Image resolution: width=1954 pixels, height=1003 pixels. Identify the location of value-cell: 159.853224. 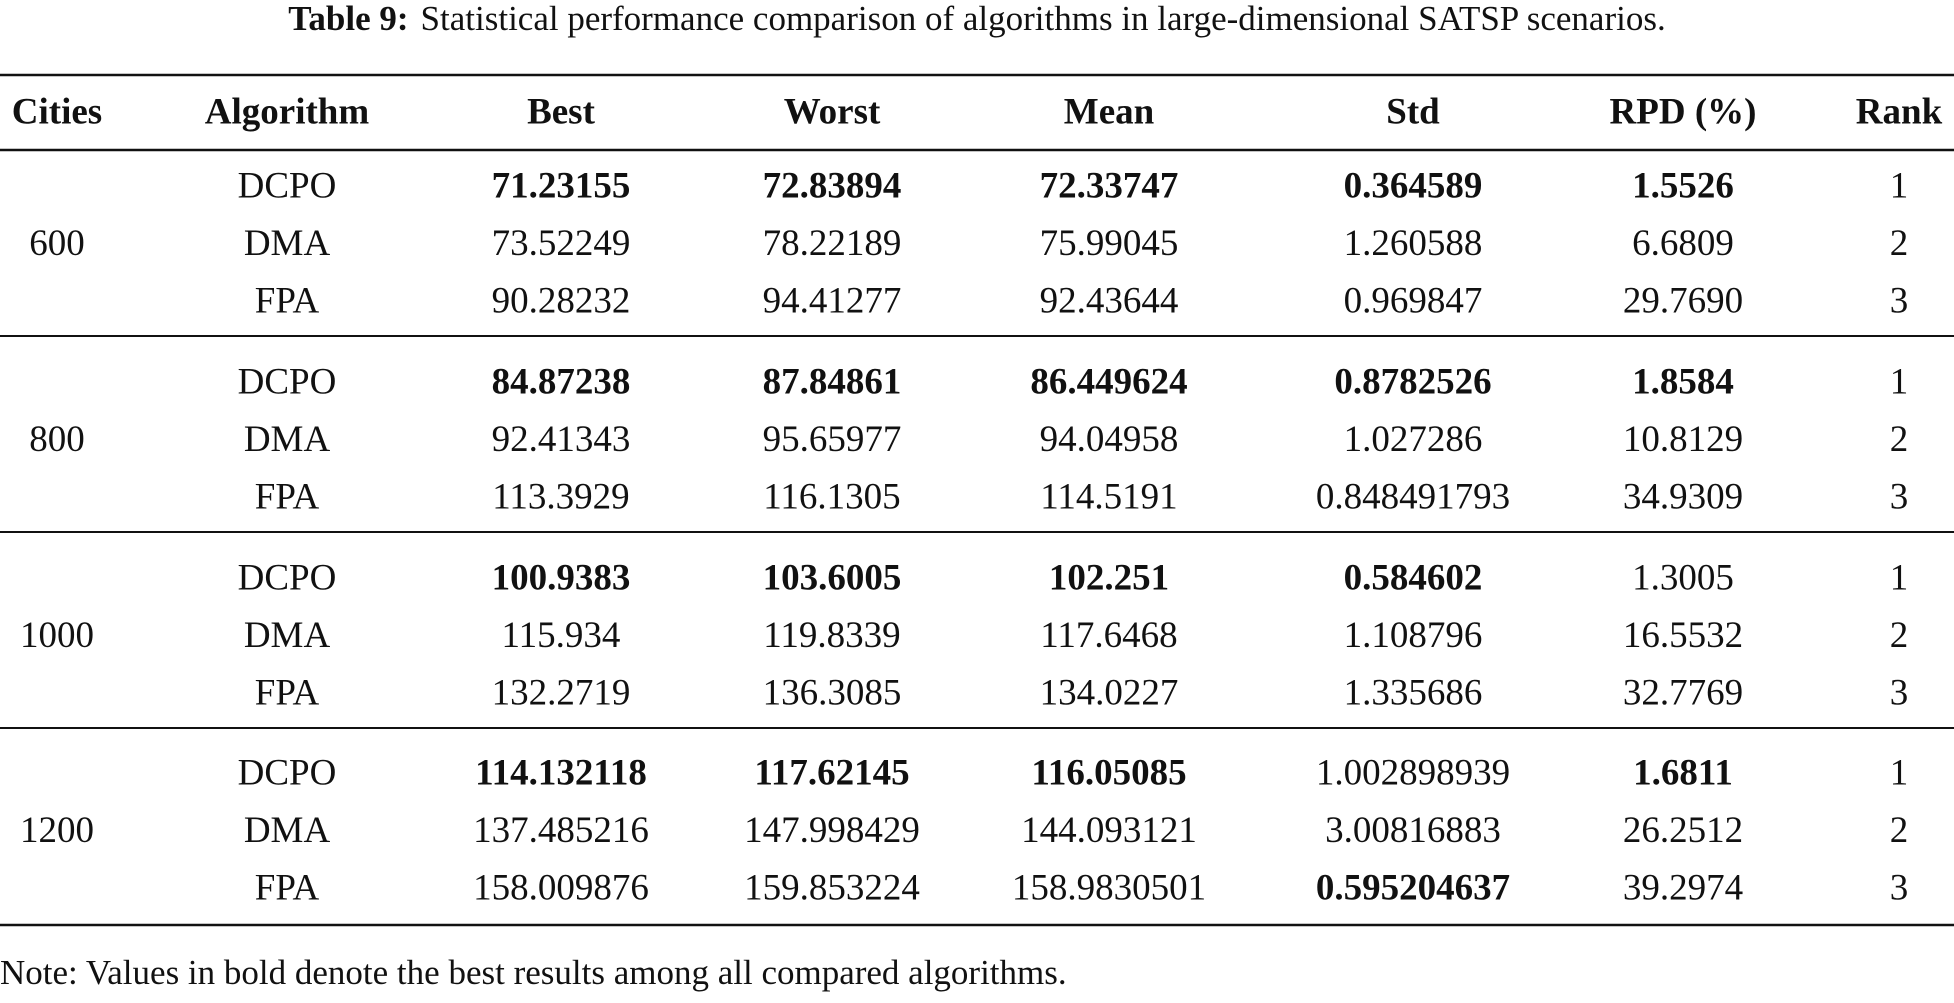
(832, 887).